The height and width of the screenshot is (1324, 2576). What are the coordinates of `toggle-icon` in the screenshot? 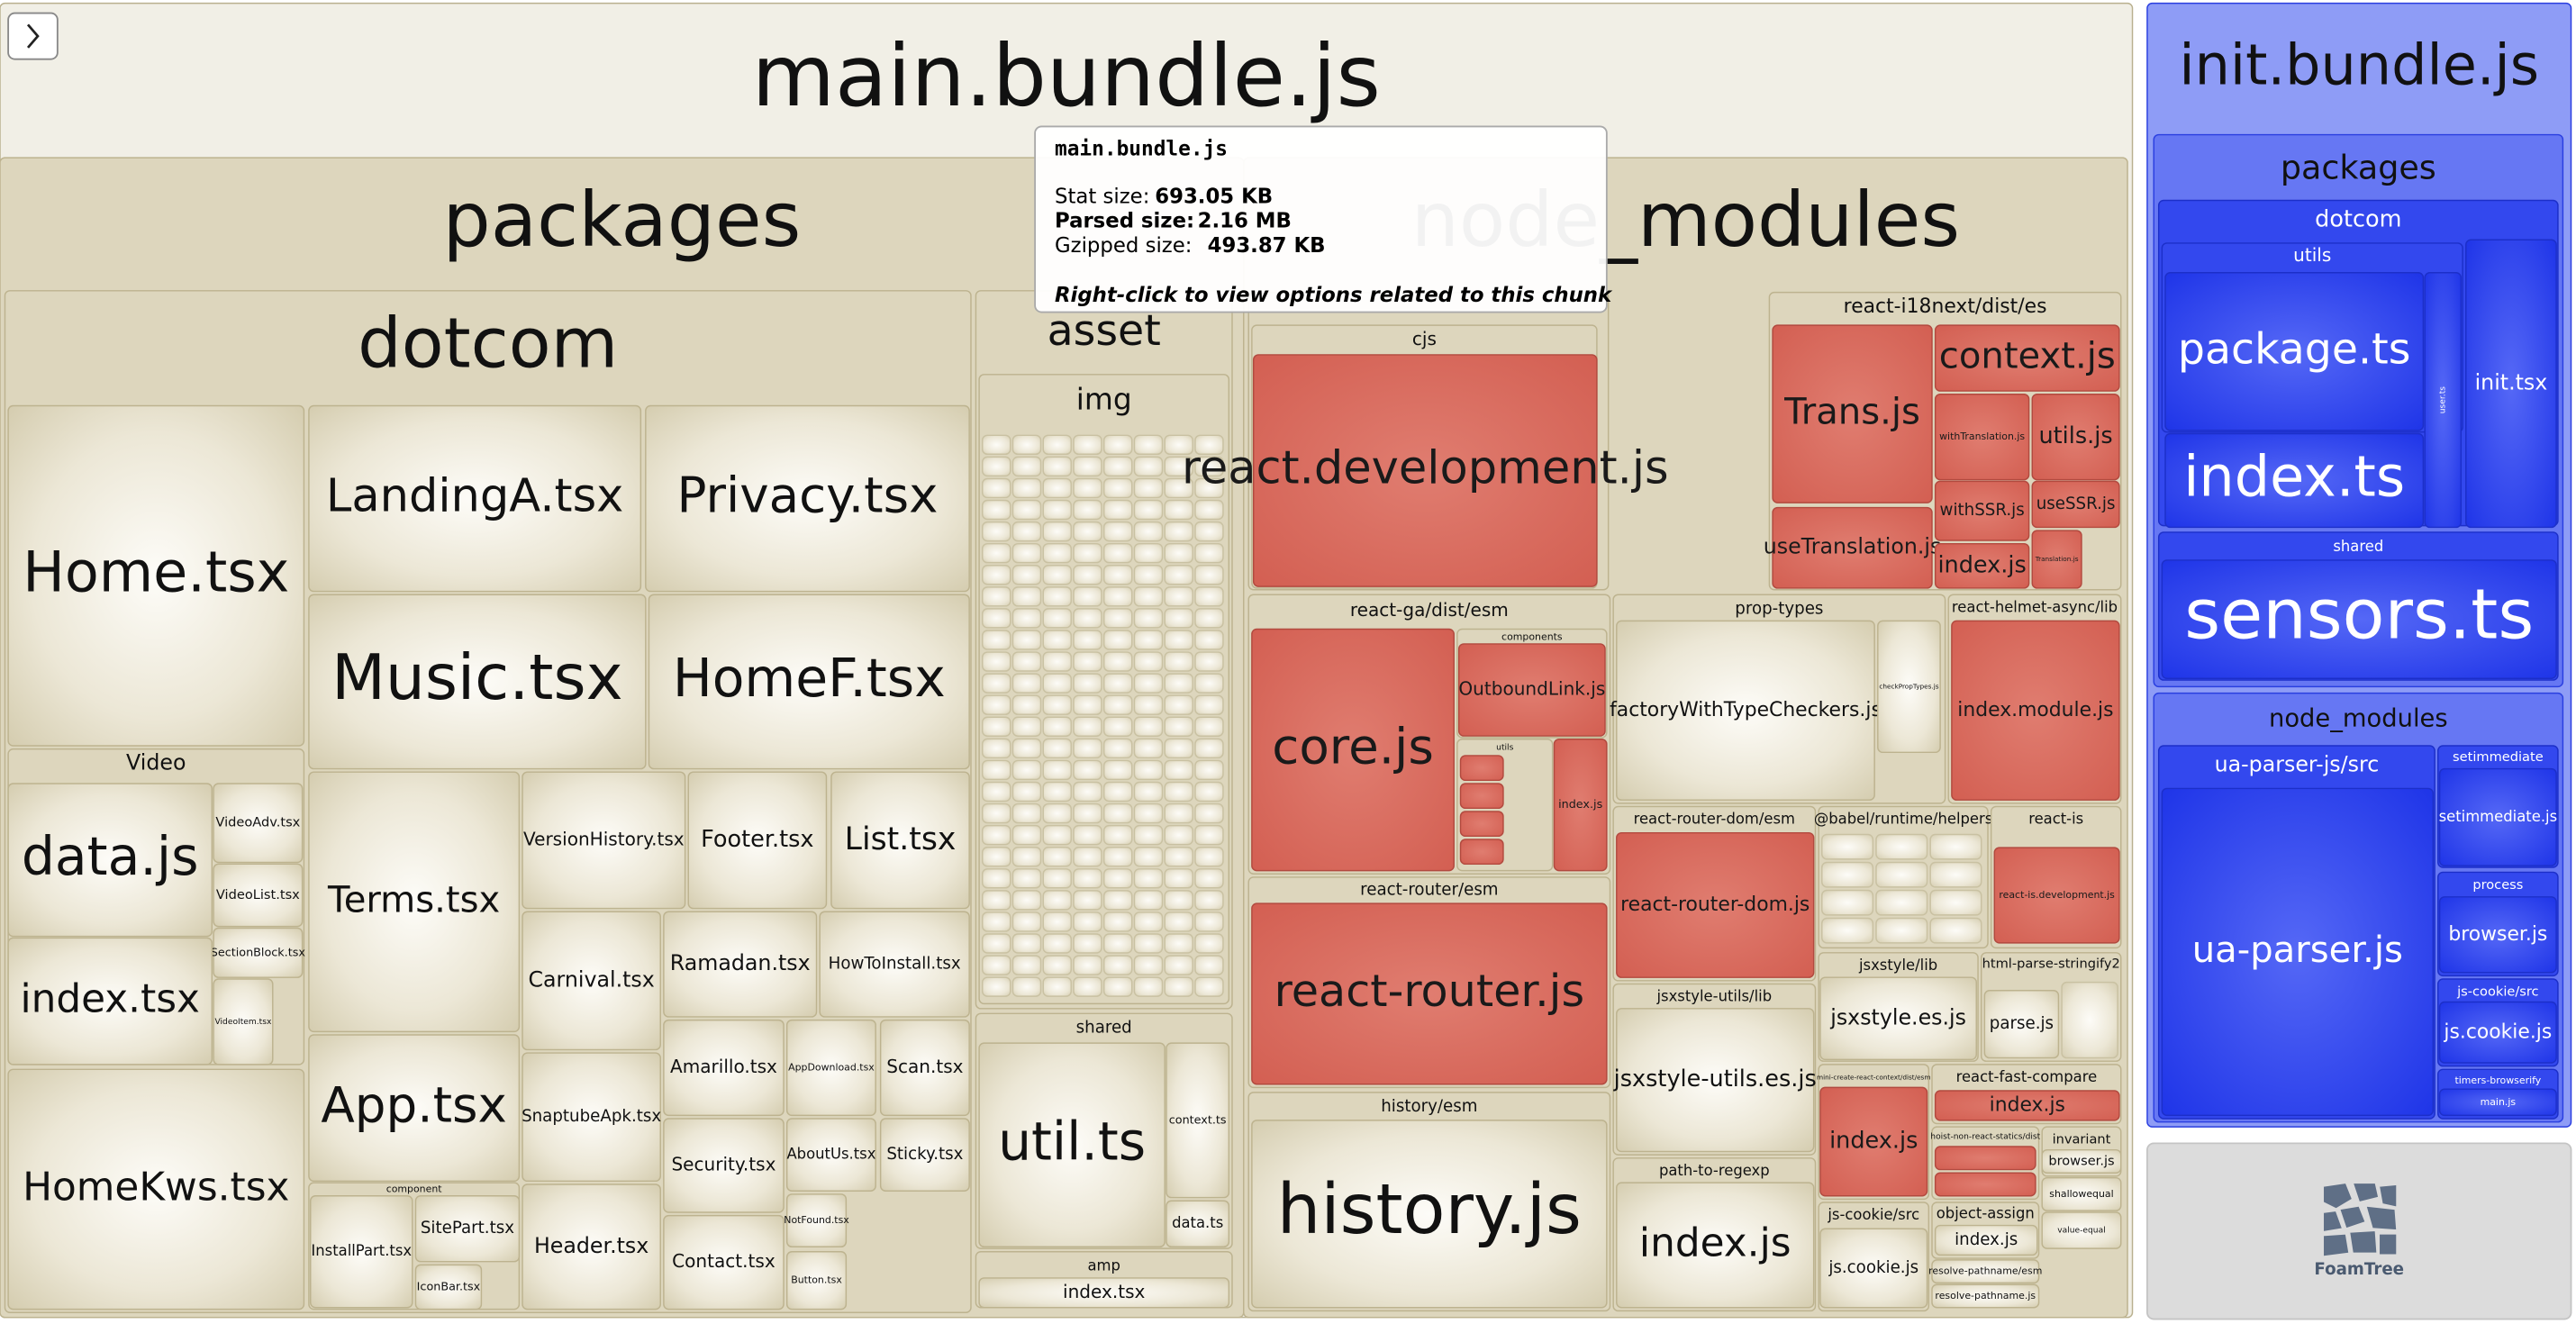 It's located at (33, 36).